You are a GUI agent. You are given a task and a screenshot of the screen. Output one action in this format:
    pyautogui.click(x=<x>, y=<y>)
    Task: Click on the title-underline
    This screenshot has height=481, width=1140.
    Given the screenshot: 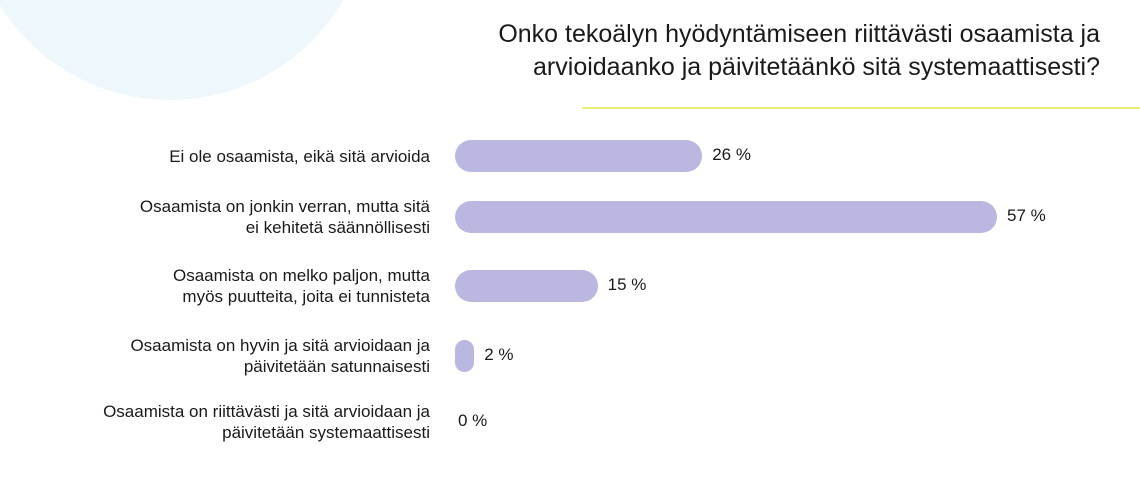 What is the action you would take?
    pyautogui.click(x=861, y=108)
    